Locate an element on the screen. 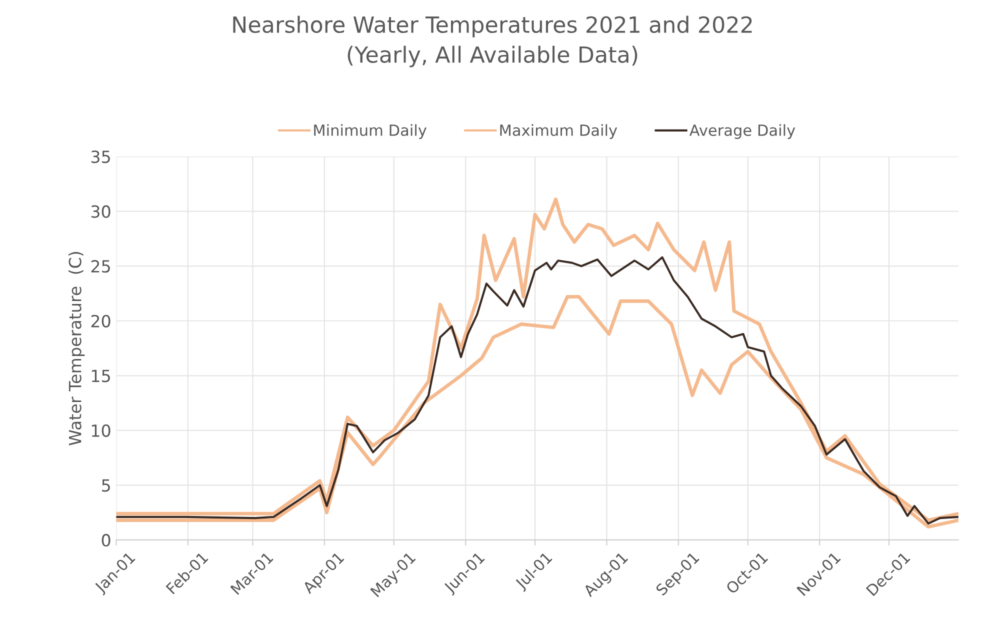  y-tick-label: 5 is located at coordinates (106, 485).